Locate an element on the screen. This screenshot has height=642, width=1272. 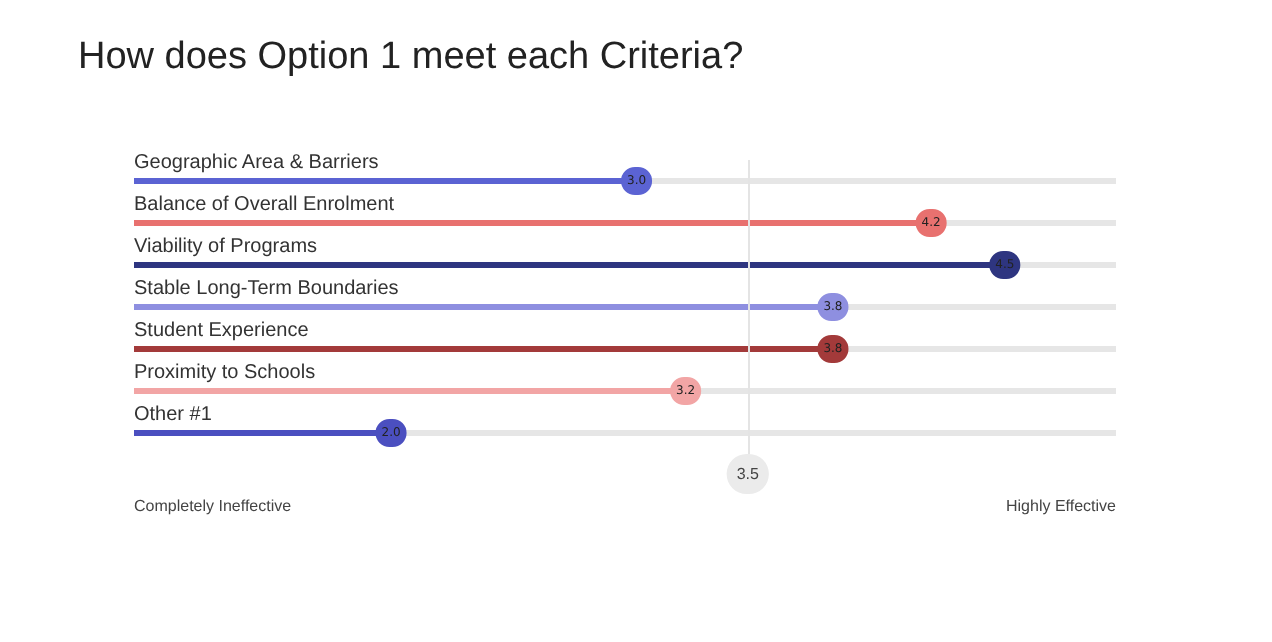
y-tick-label: Viability of Programs is located at coordinates (226, 247).